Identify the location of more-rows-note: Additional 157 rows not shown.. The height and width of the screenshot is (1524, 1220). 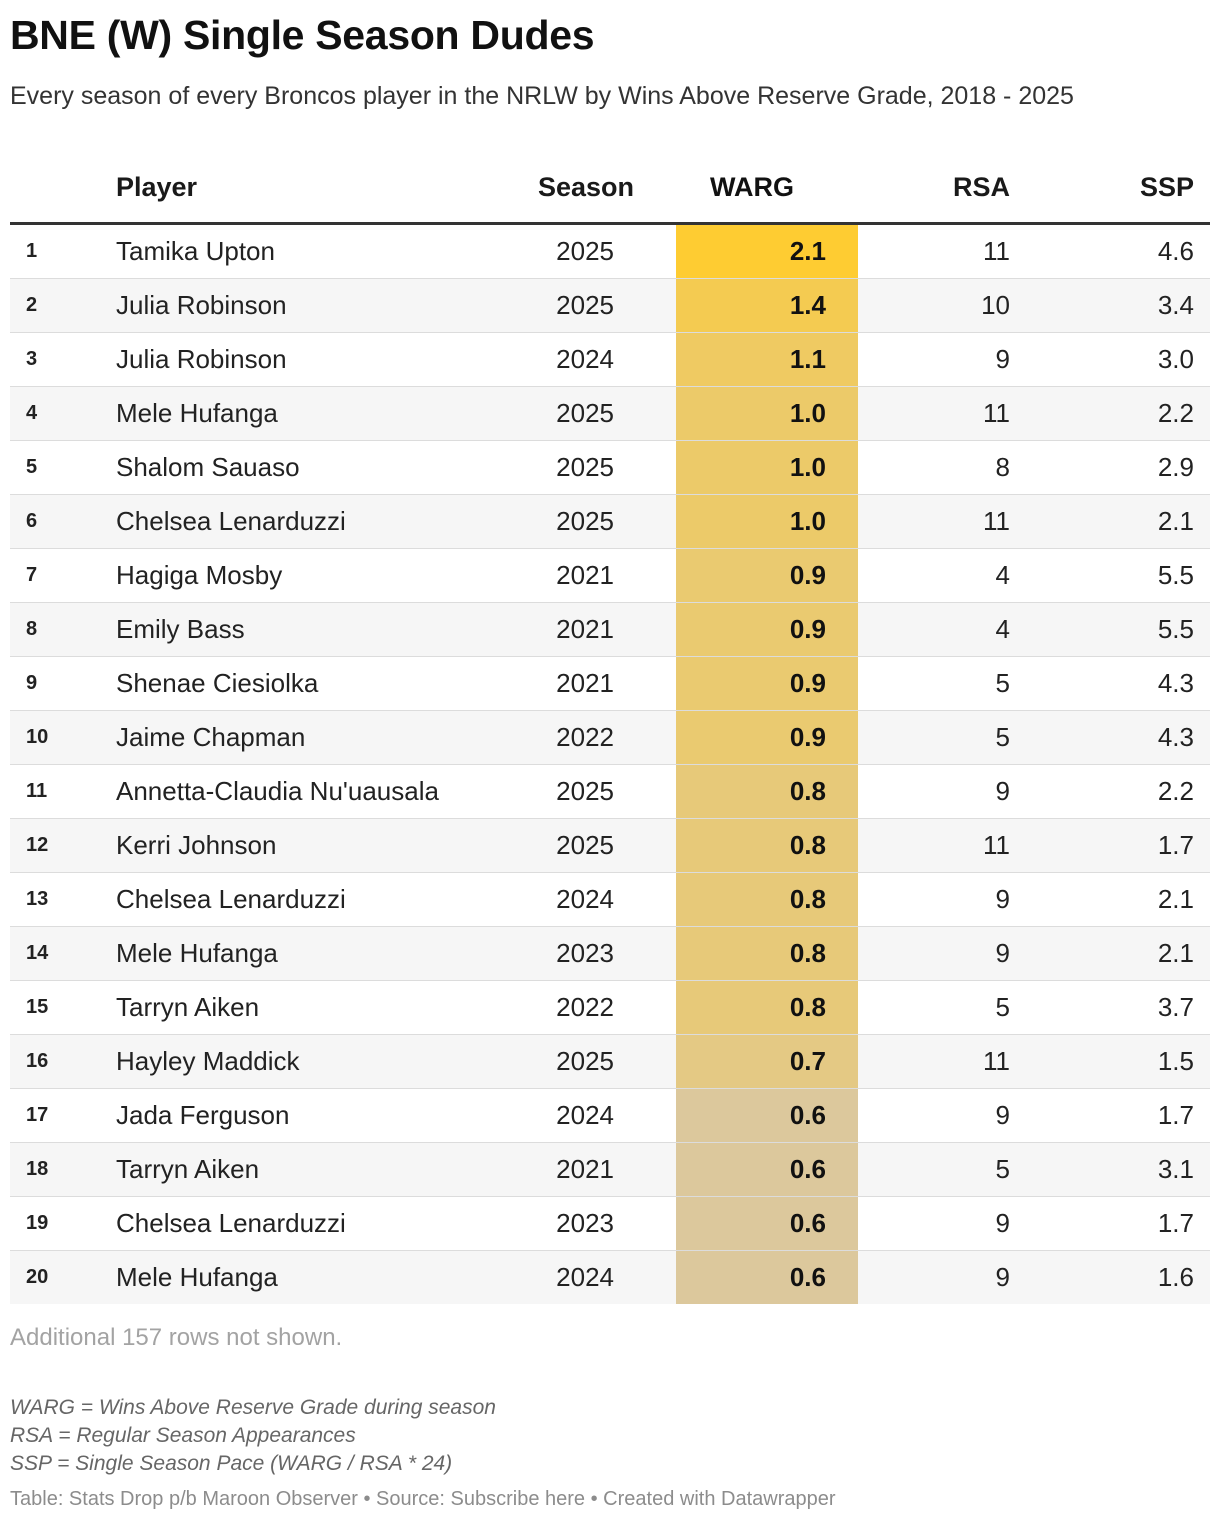
(176, 1337).